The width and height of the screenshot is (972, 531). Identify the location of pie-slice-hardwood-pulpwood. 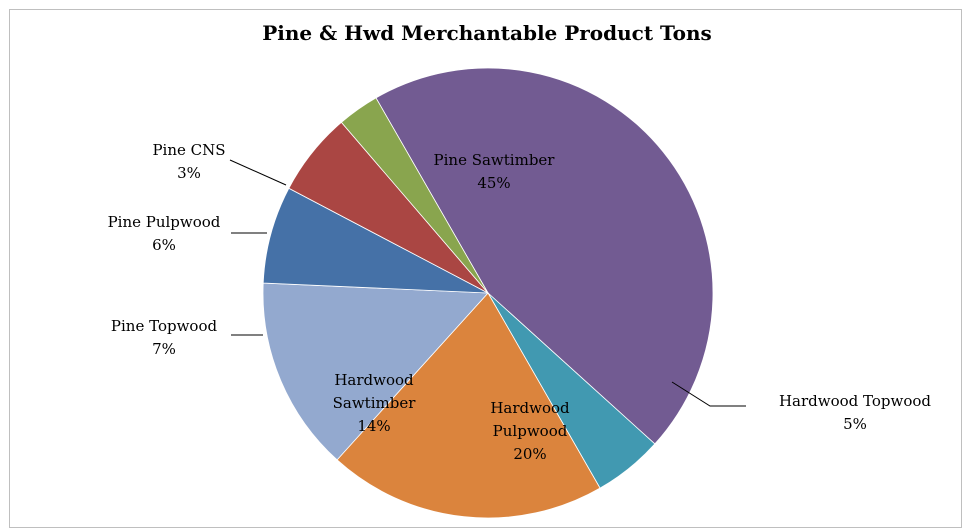
(468, 405).